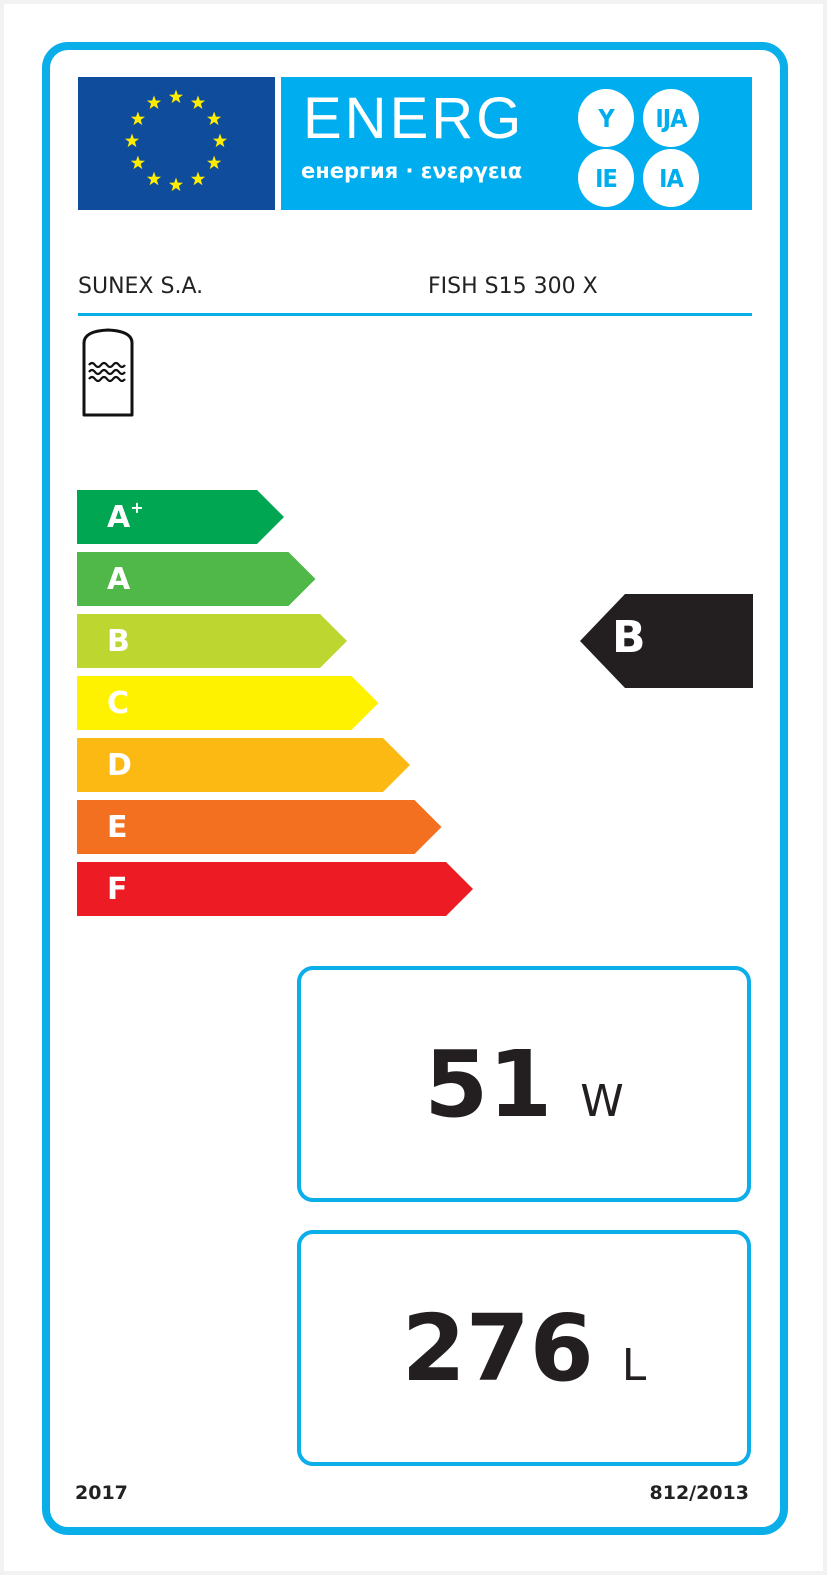  I want to click on supplier-name: SUNEX S.A., so click(141, 286).